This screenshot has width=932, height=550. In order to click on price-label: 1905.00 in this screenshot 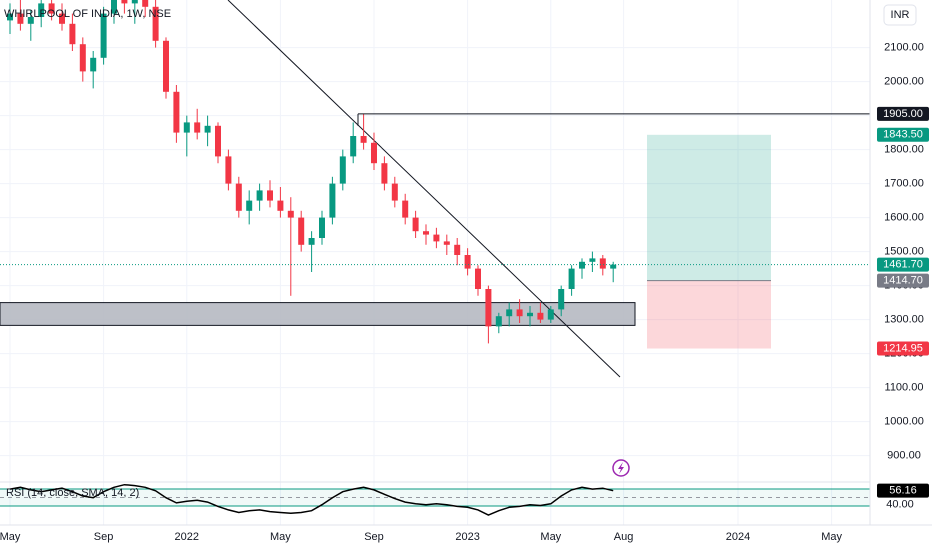, I will do `click(903, 114)`.